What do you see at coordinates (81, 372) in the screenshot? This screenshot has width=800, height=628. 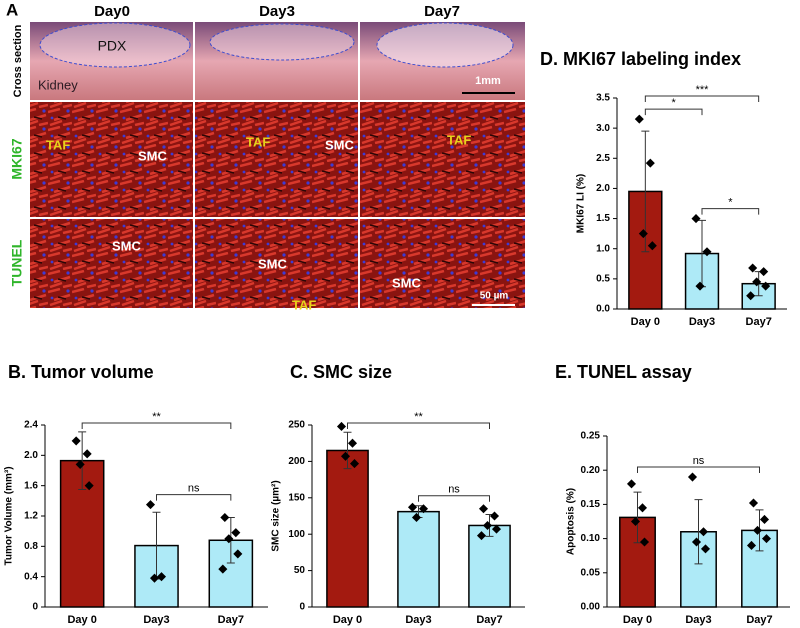 I see `chart-title: B. Tumor volume` at bounding box center [81, 372].